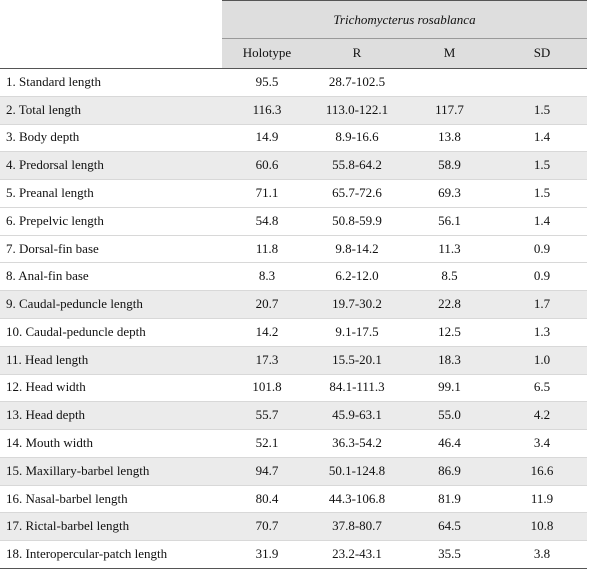 The image size is (589, 570). I want to click on cell-value: 60.6, so click(267, 165).